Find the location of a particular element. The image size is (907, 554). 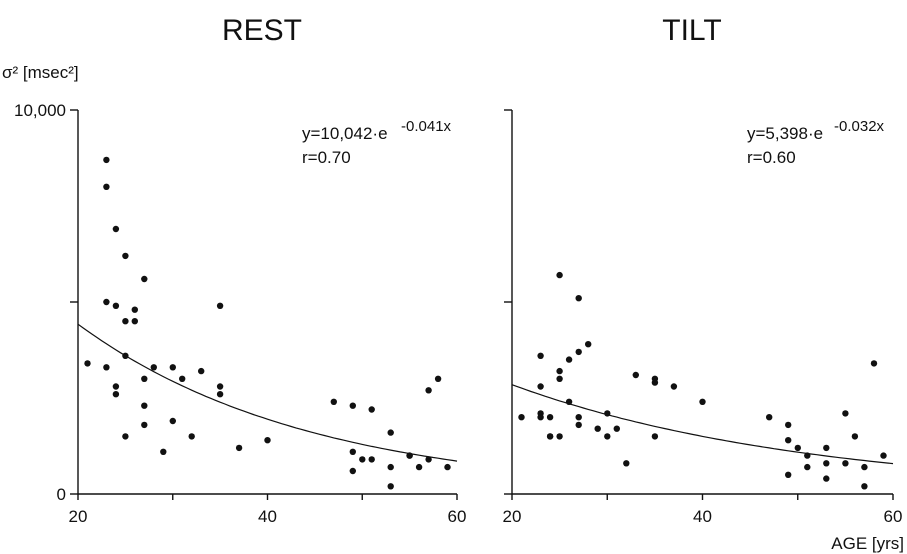

y-axis-label: σ² [msec²] is located at coordinates (40, 72).